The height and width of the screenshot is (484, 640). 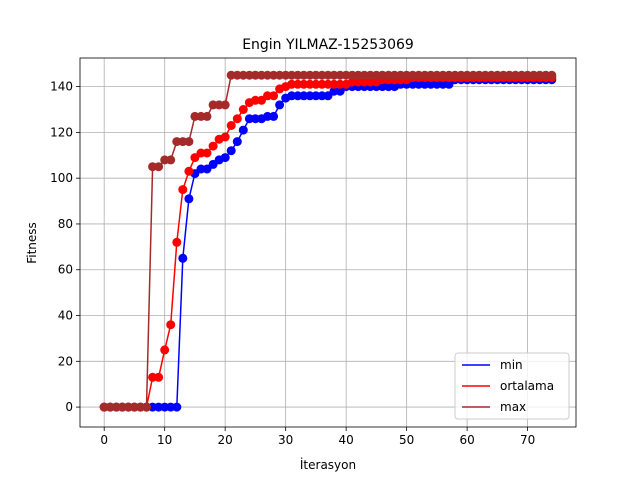 I want to click on y-tick-label: 100, so click(x=61, y=178).